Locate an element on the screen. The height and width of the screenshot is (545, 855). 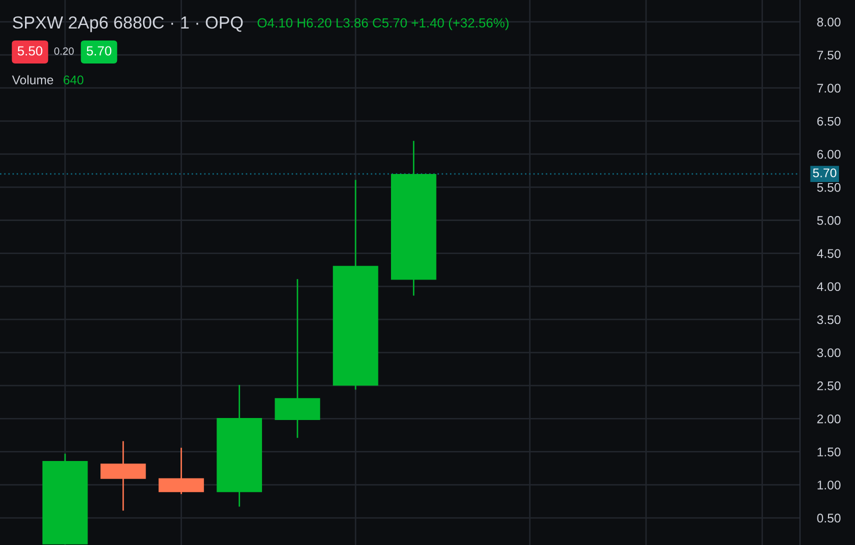
y-tick-label: 5.00 is located at coordinates (829, 220).